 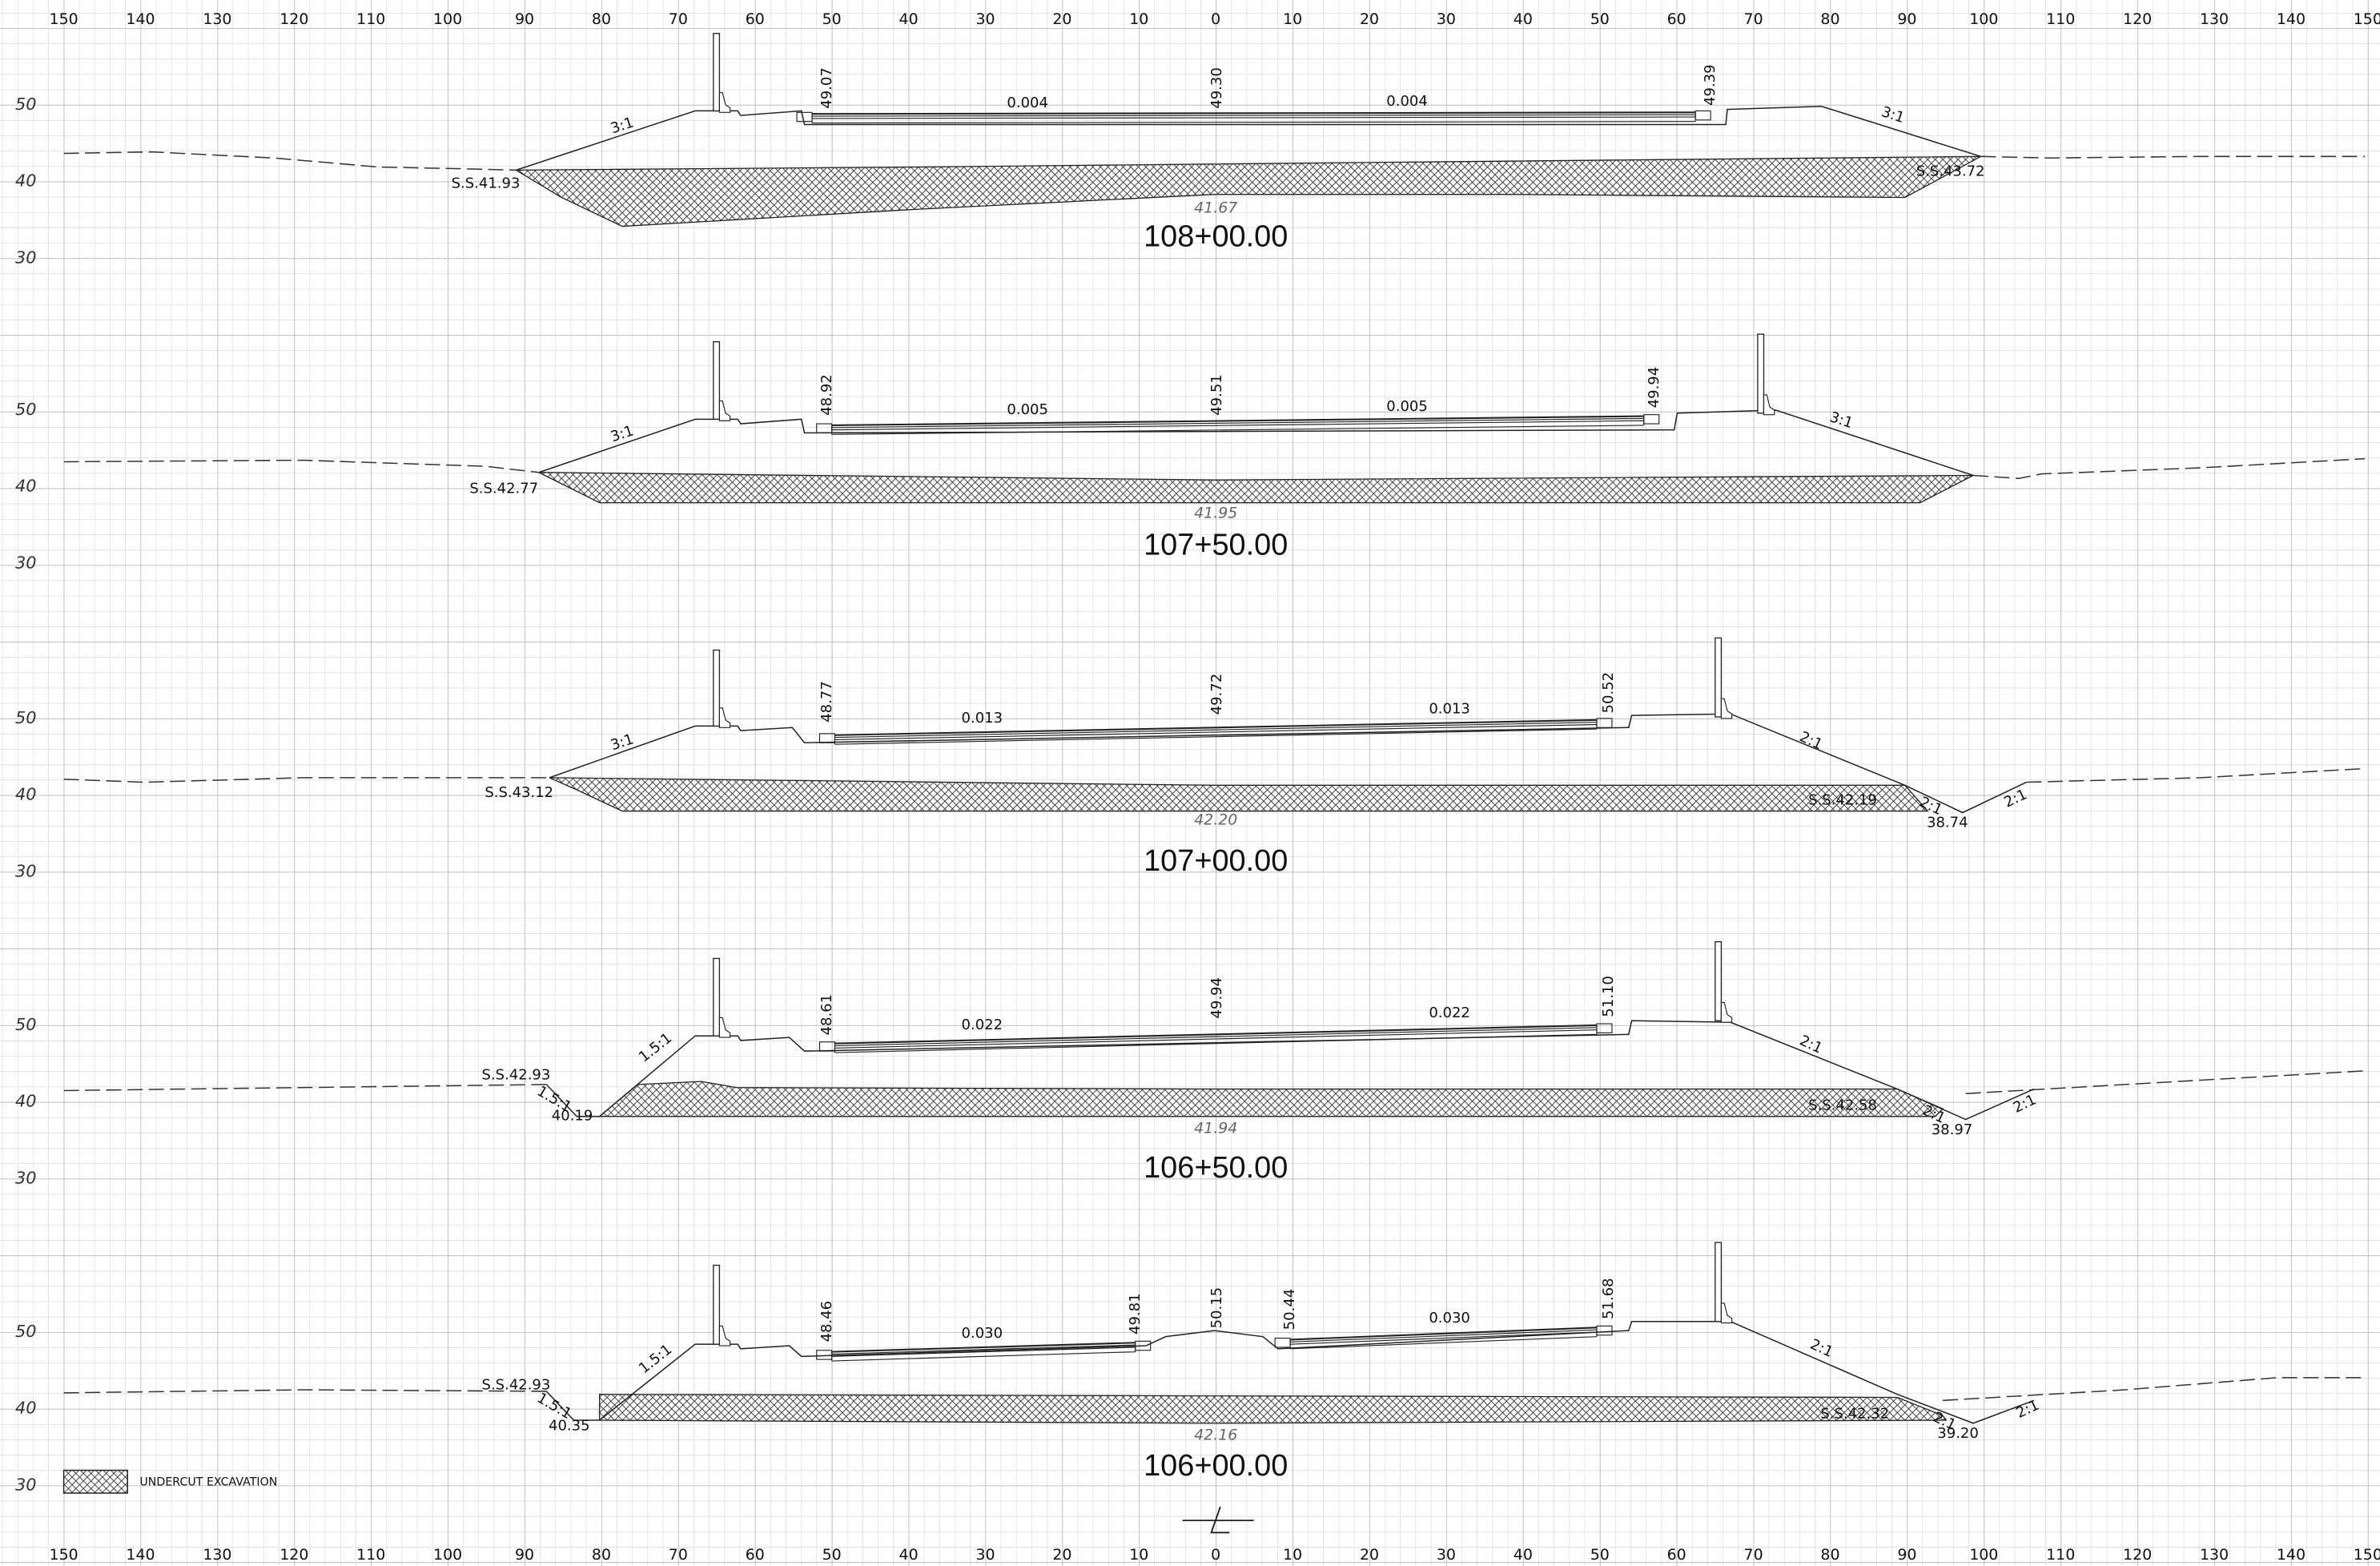 What do you see at coordinates (1608, 1298) in the screenshot?
I see `annotation: 51.68` at bounding box center [1608, 1298].